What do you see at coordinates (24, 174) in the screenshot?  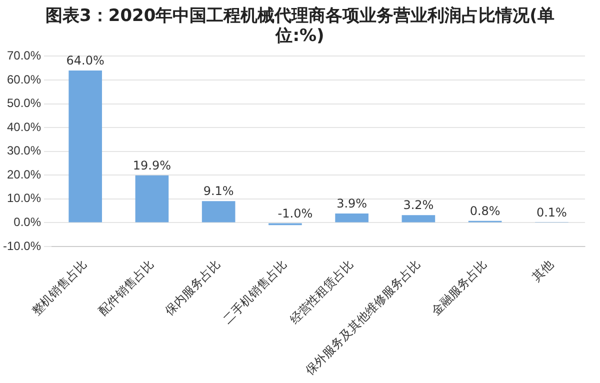 I see `y-tick-label: 20.0%` at bounding box center [24, 174].